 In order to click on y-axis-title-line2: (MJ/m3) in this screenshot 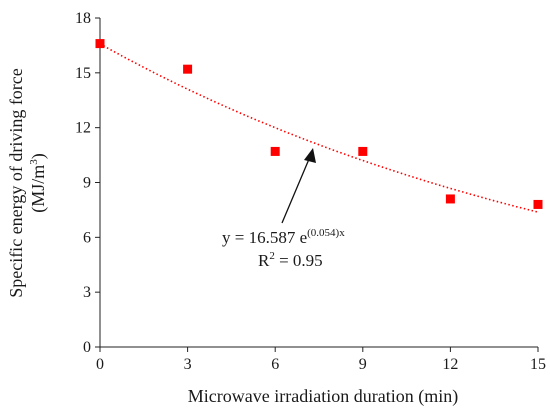, I will do `click(38, 183)`.